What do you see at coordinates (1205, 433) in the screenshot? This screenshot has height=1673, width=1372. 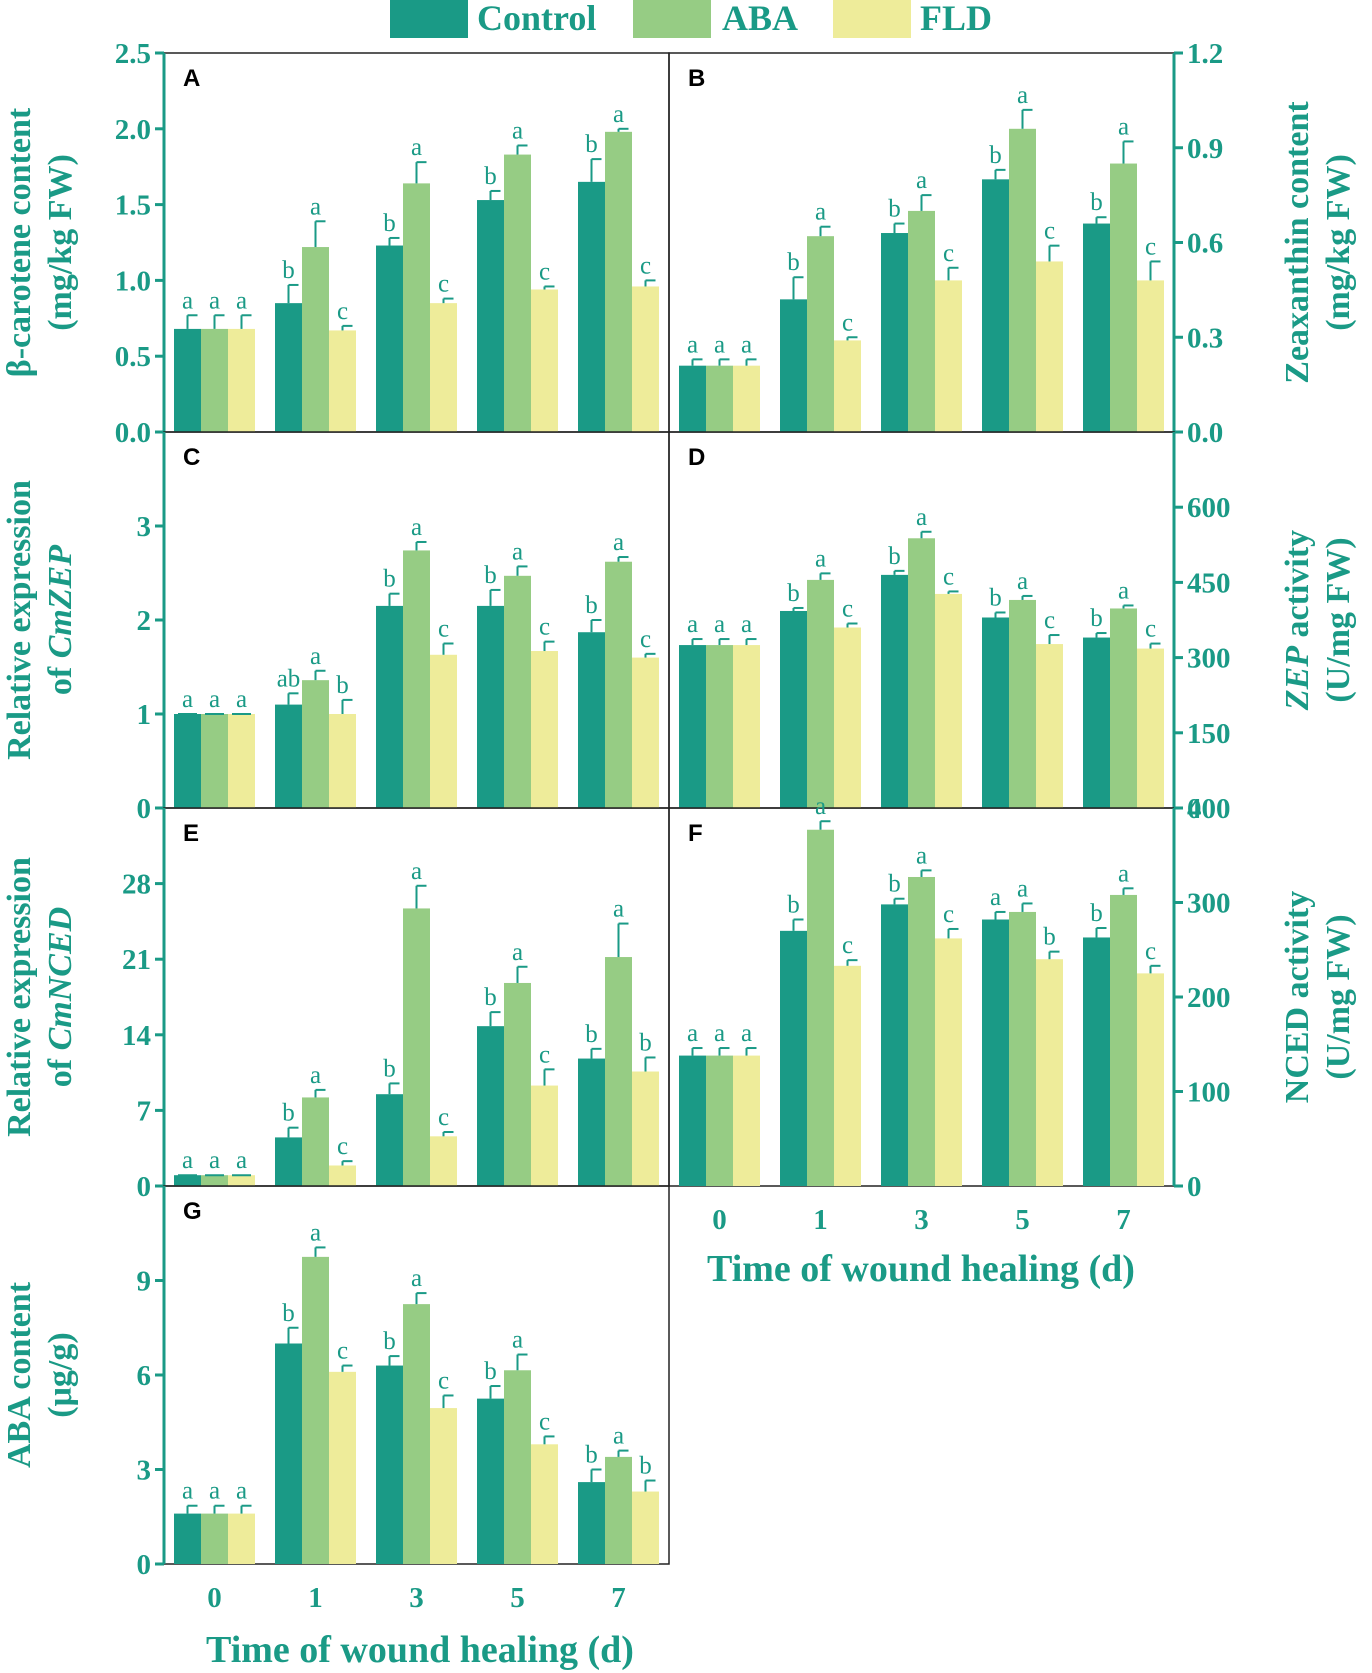 I see `y-tick-label: 0.0` at bounding box center [1205, 433].